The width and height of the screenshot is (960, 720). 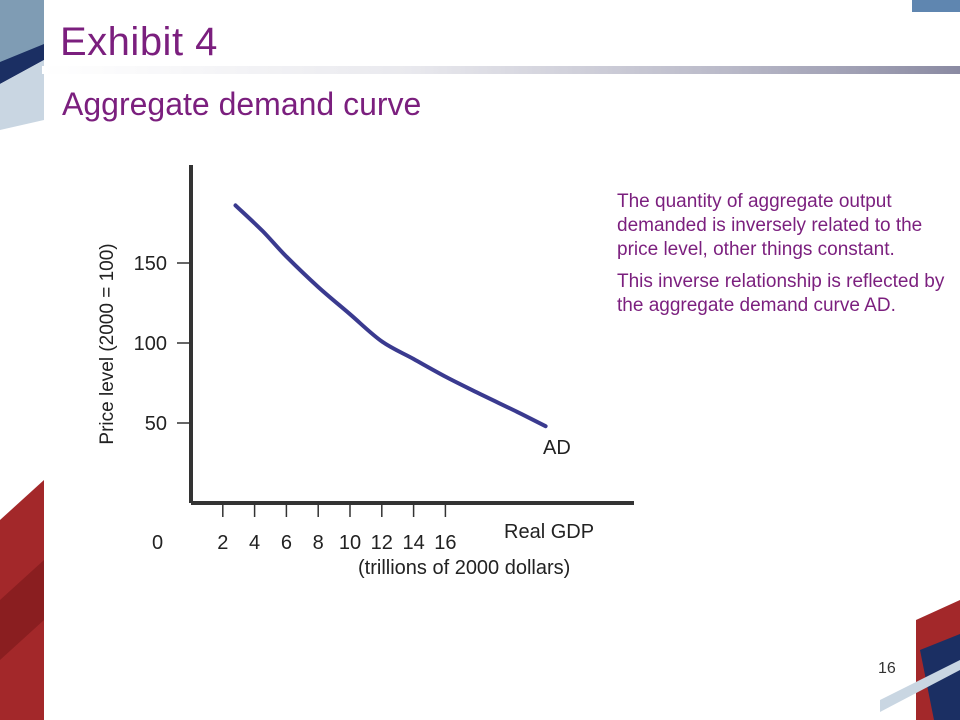 I want to click on decor-light-shape-top, so click(x=22, y=95).